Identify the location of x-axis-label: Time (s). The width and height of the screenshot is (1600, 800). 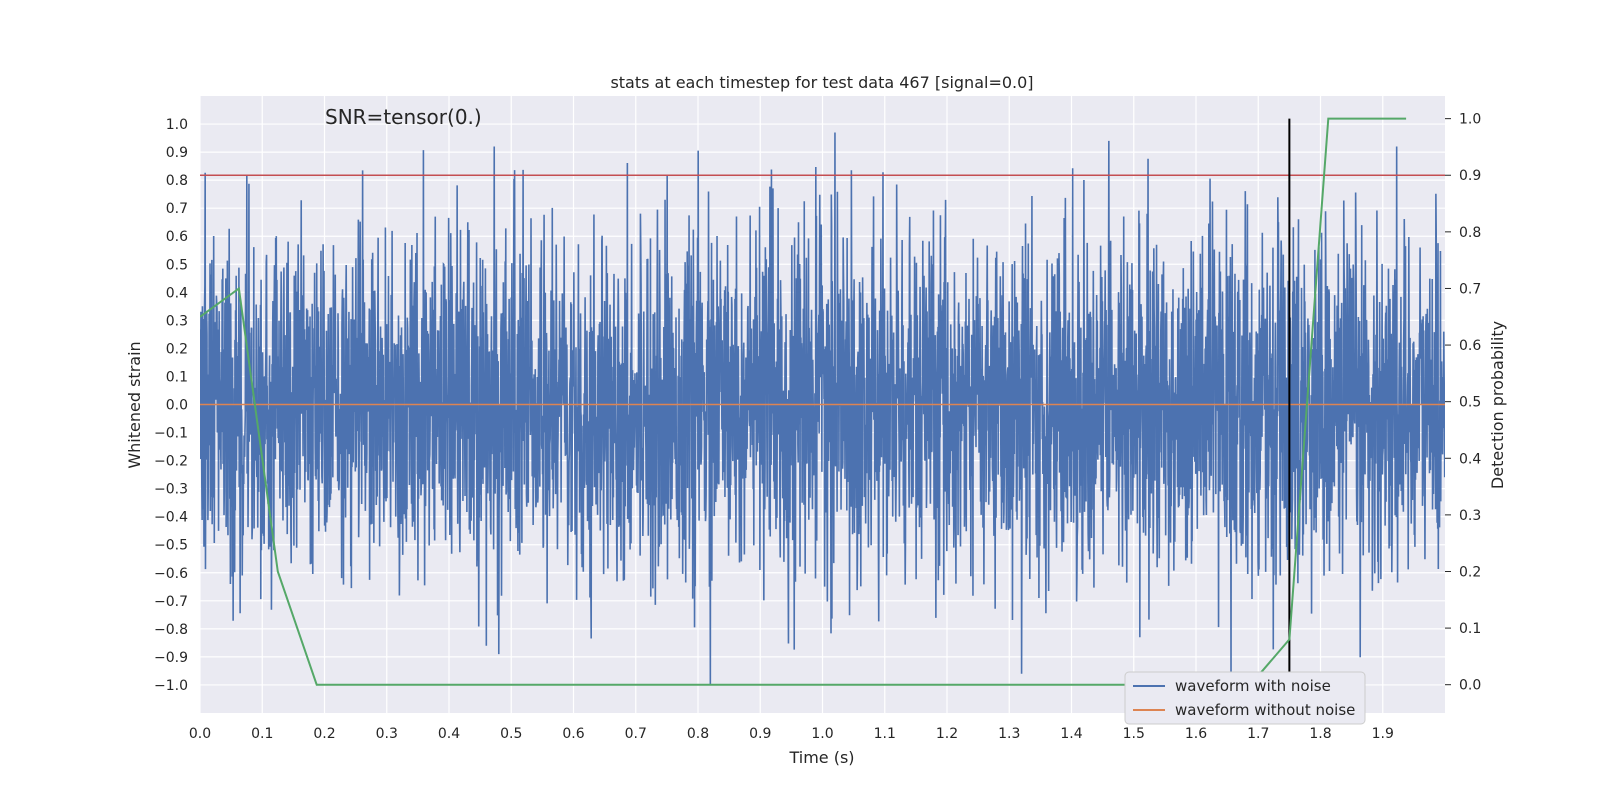
(821, 757).